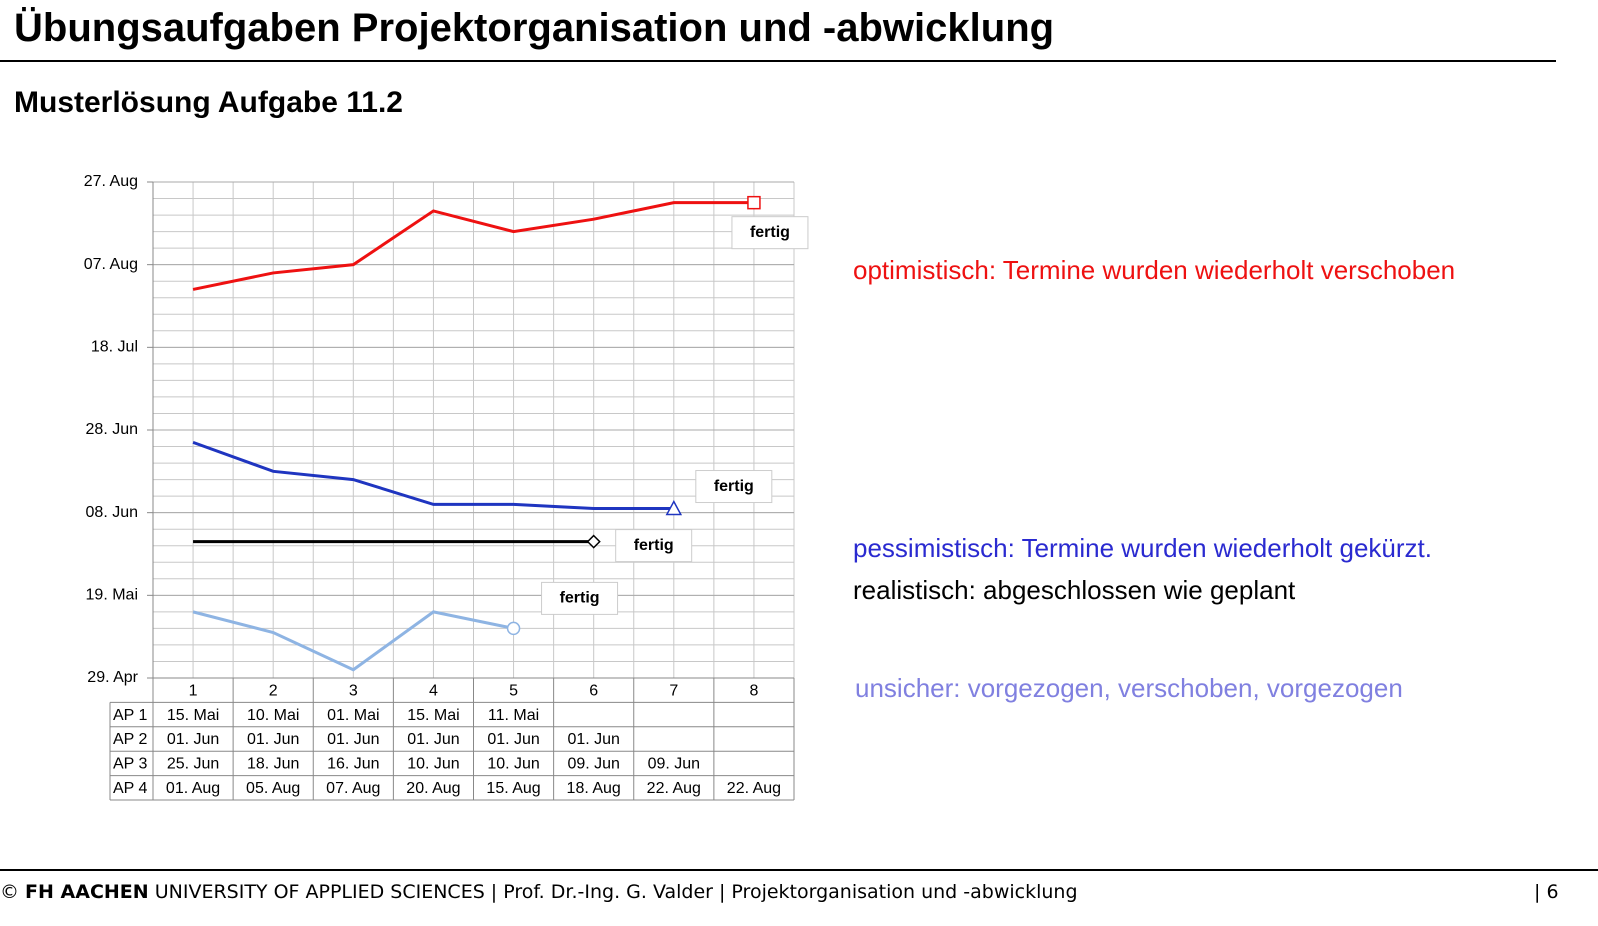 The height and width of the screenshot is (926, 1598). Describe the element at coordinates (112, 429) in the screenshot. I see `y-tick-label: 28. Jun` at that location.